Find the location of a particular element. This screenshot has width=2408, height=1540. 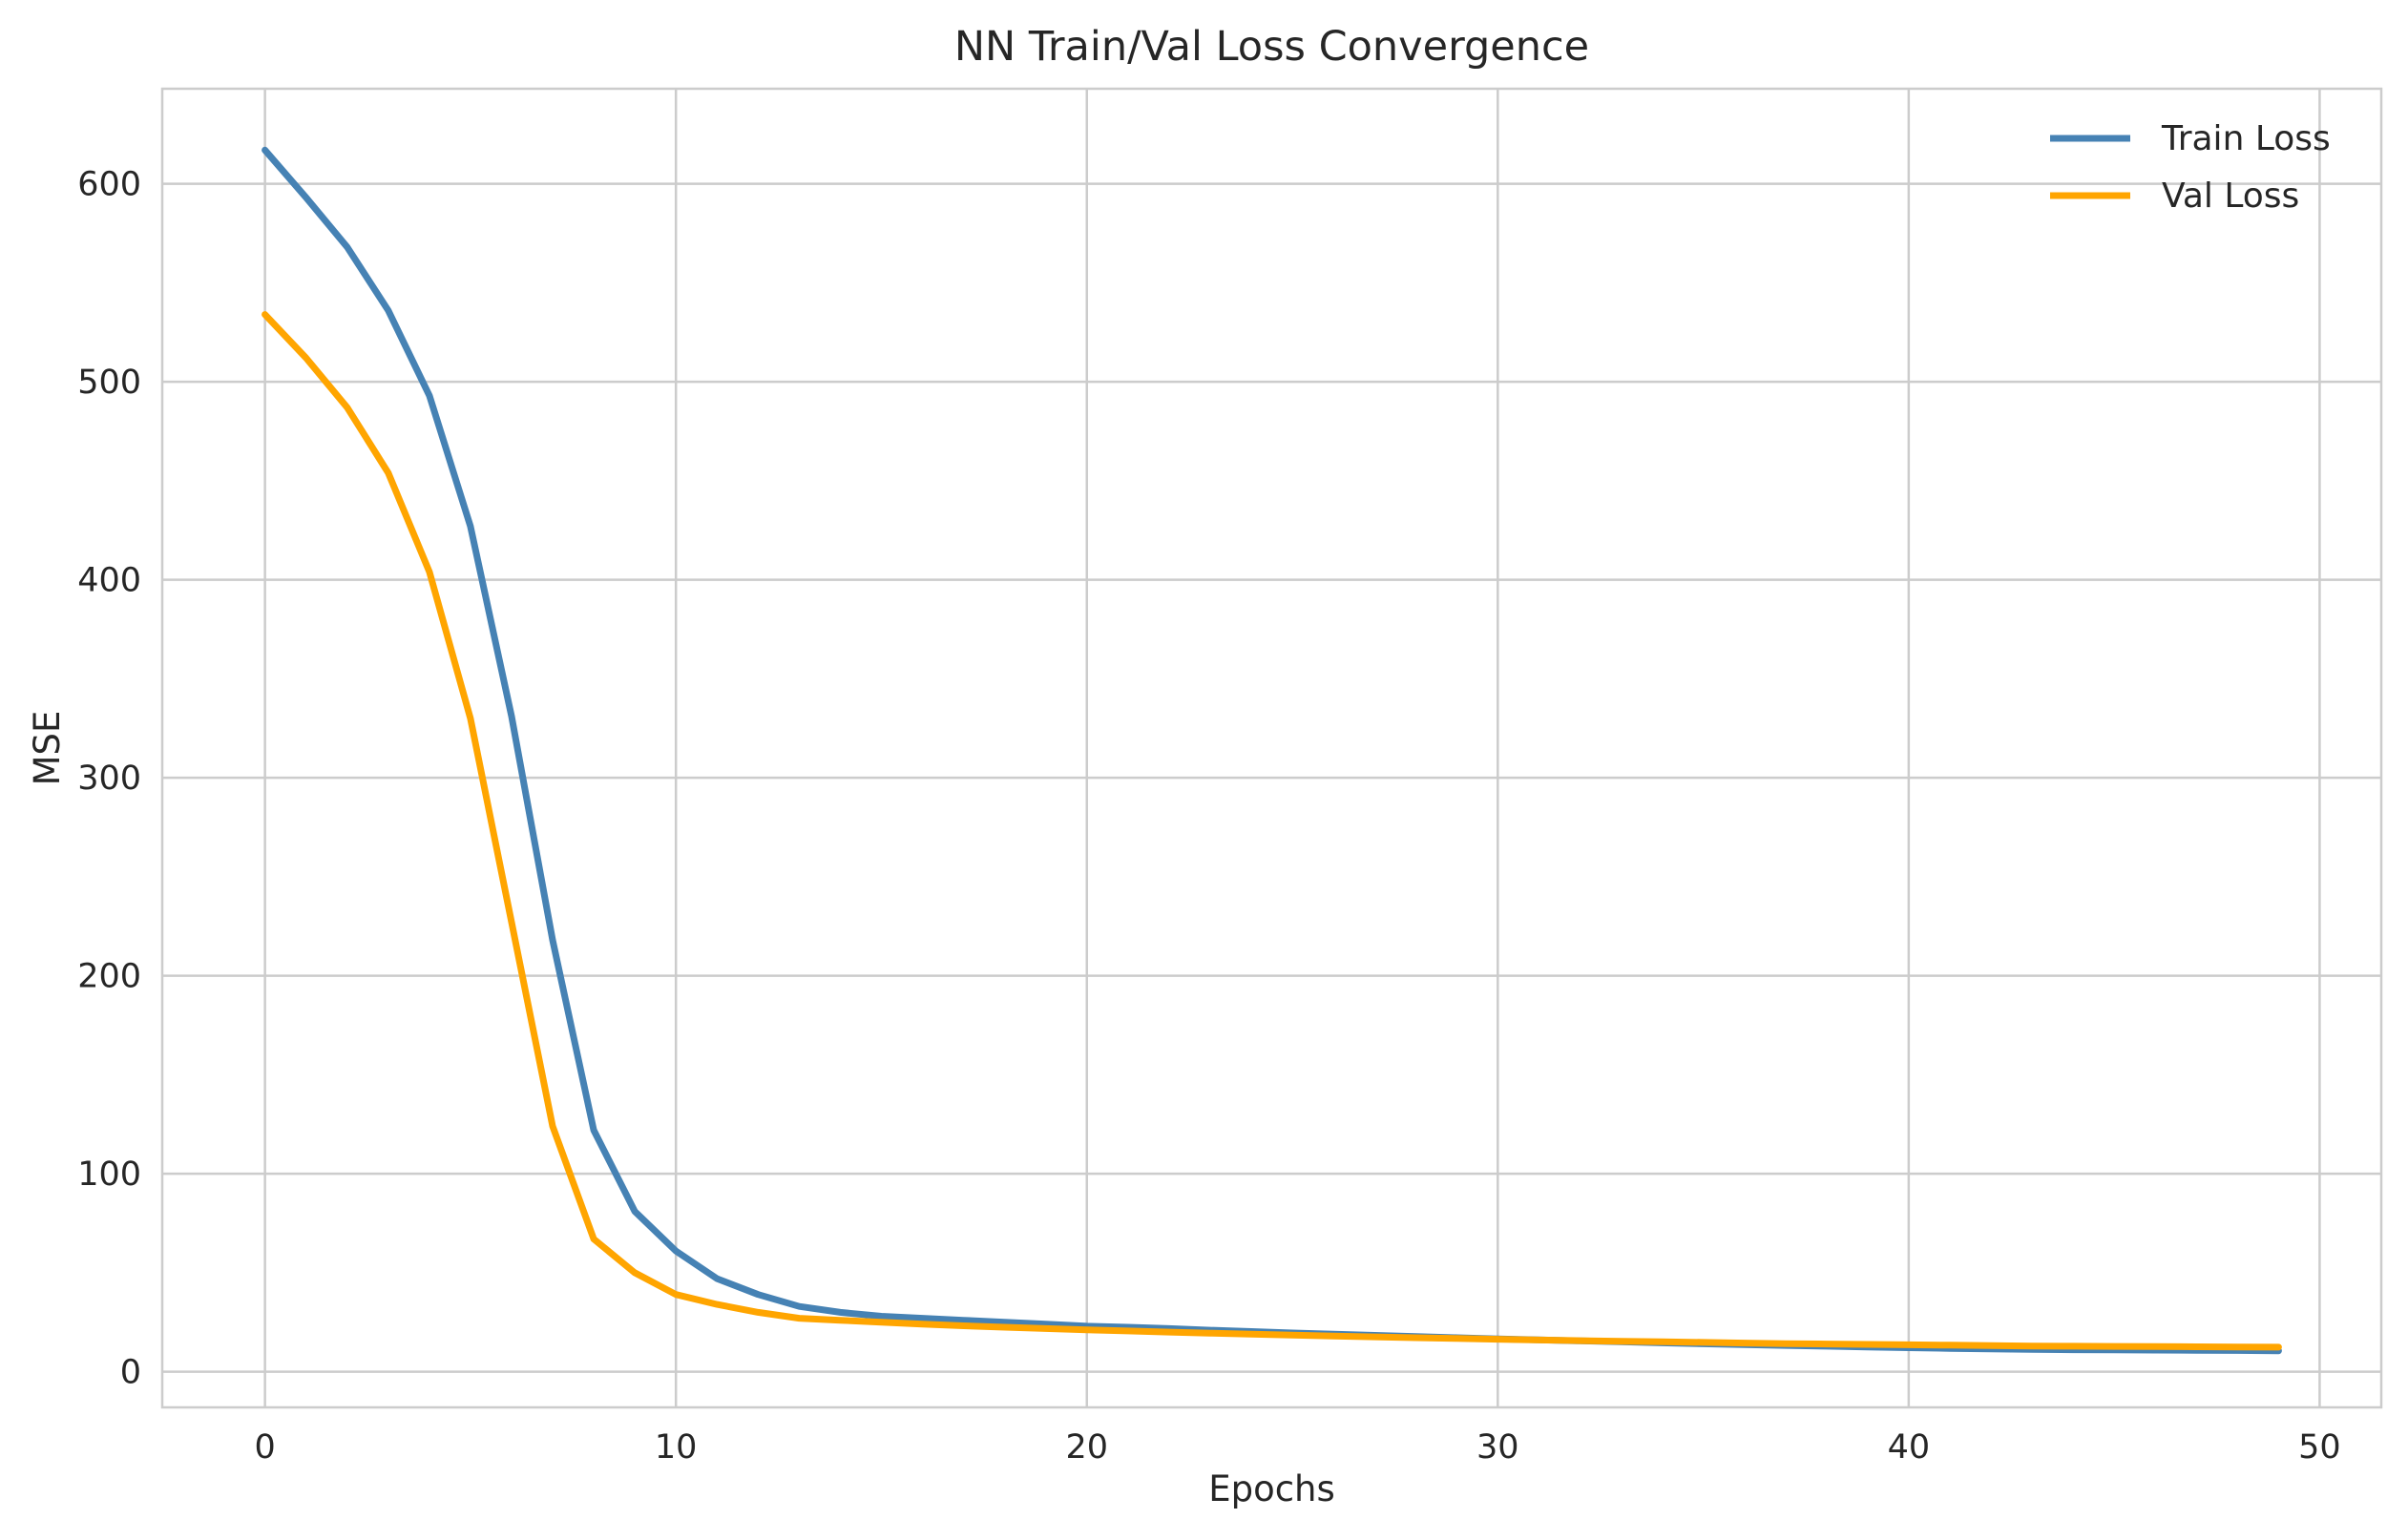

y-tick-label: 100 is located at coordinates (109, 1175).